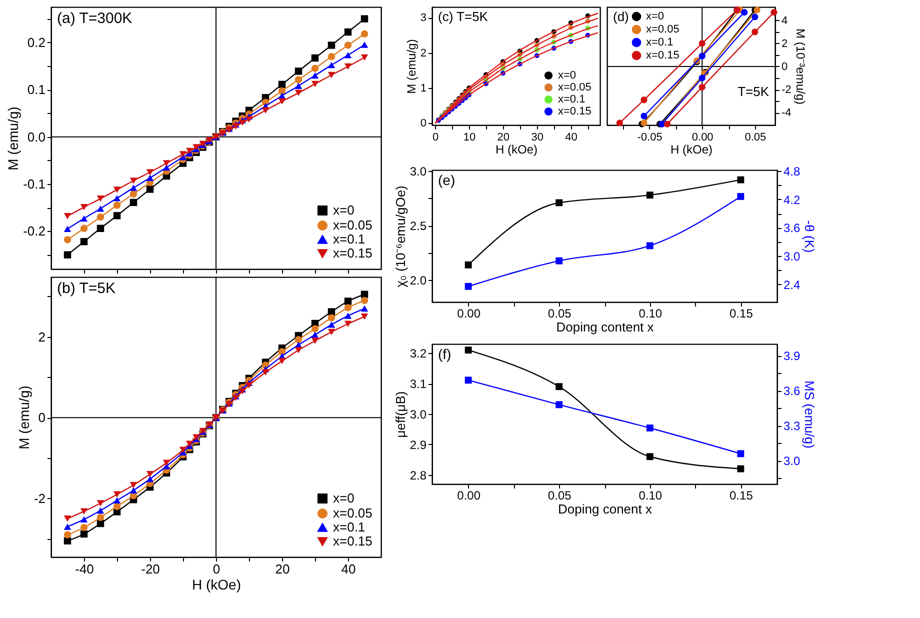 The image size is (920, 618). Describe the element at coordinates (94, 18) in the screenshot. I see `annotation: (a) T=300K` at that location.